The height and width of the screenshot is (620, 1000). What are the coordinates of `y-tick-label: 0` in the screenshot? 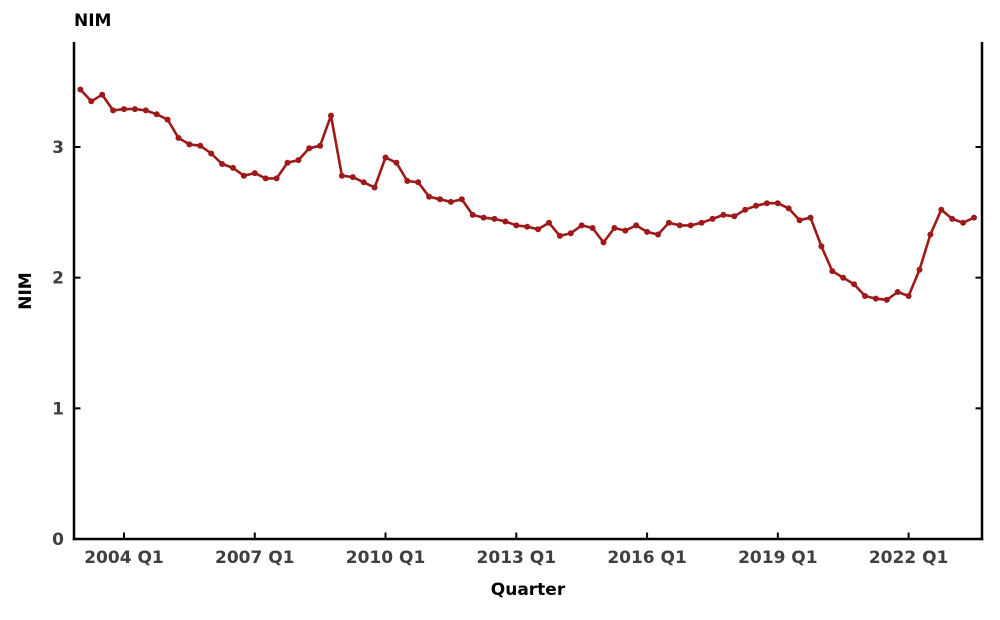 It's located at (58, 540).